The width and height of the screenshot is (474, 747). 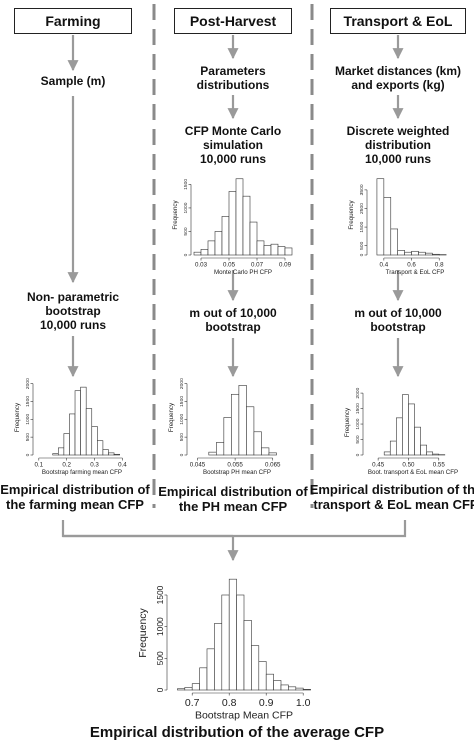 I want to click on x-axis-label: Bootstrap PH mean CFP, so click(x=237, y=472).